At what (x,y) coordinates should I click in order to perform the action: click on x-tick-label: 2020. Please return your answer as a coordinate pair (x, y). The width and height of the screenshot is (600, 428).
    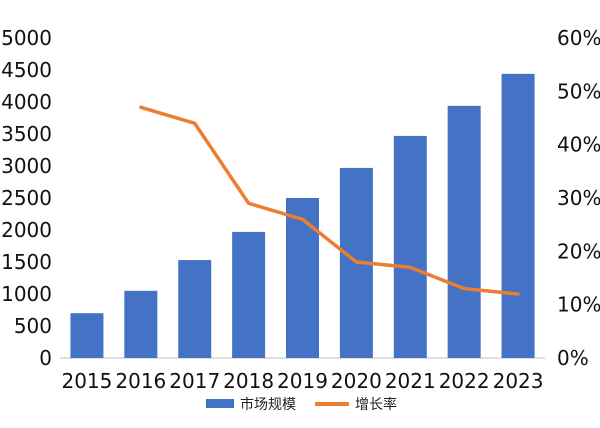
    Looking at the image, I should click on (356, 381).